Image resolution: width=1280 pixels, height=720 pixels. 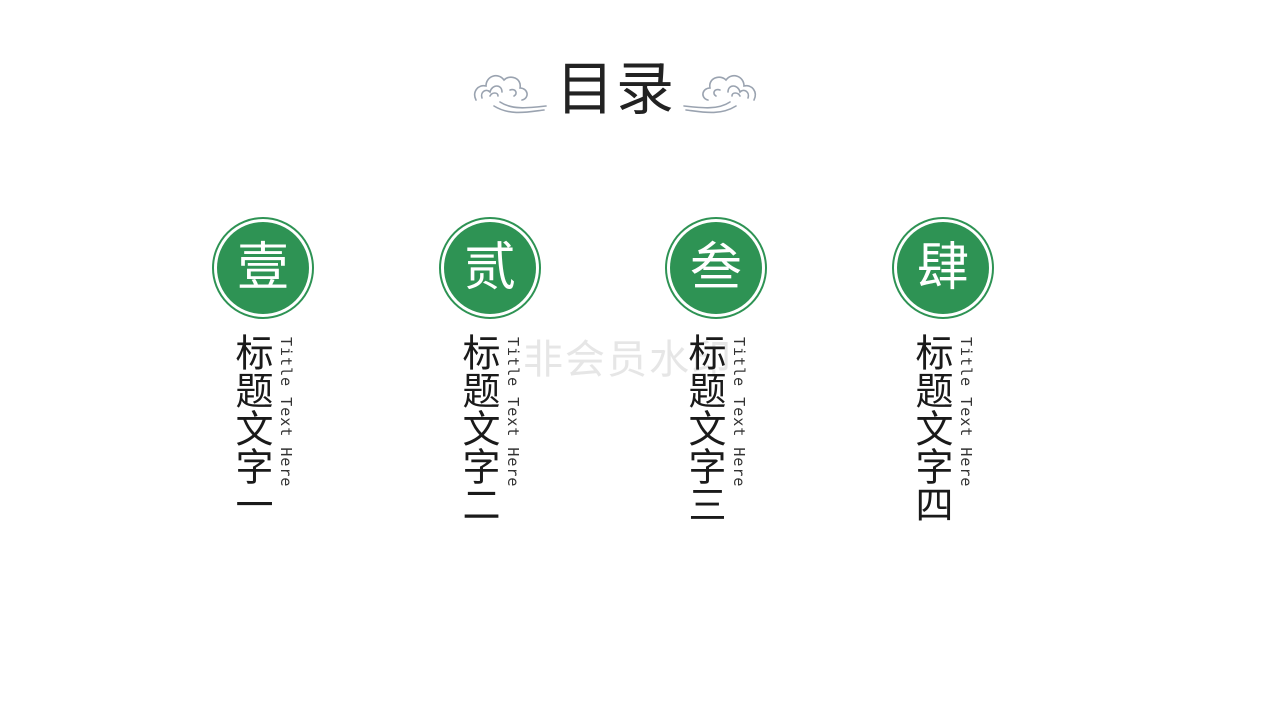 I want to click on section-badge-label: 叁, so click(x=716, y=268).